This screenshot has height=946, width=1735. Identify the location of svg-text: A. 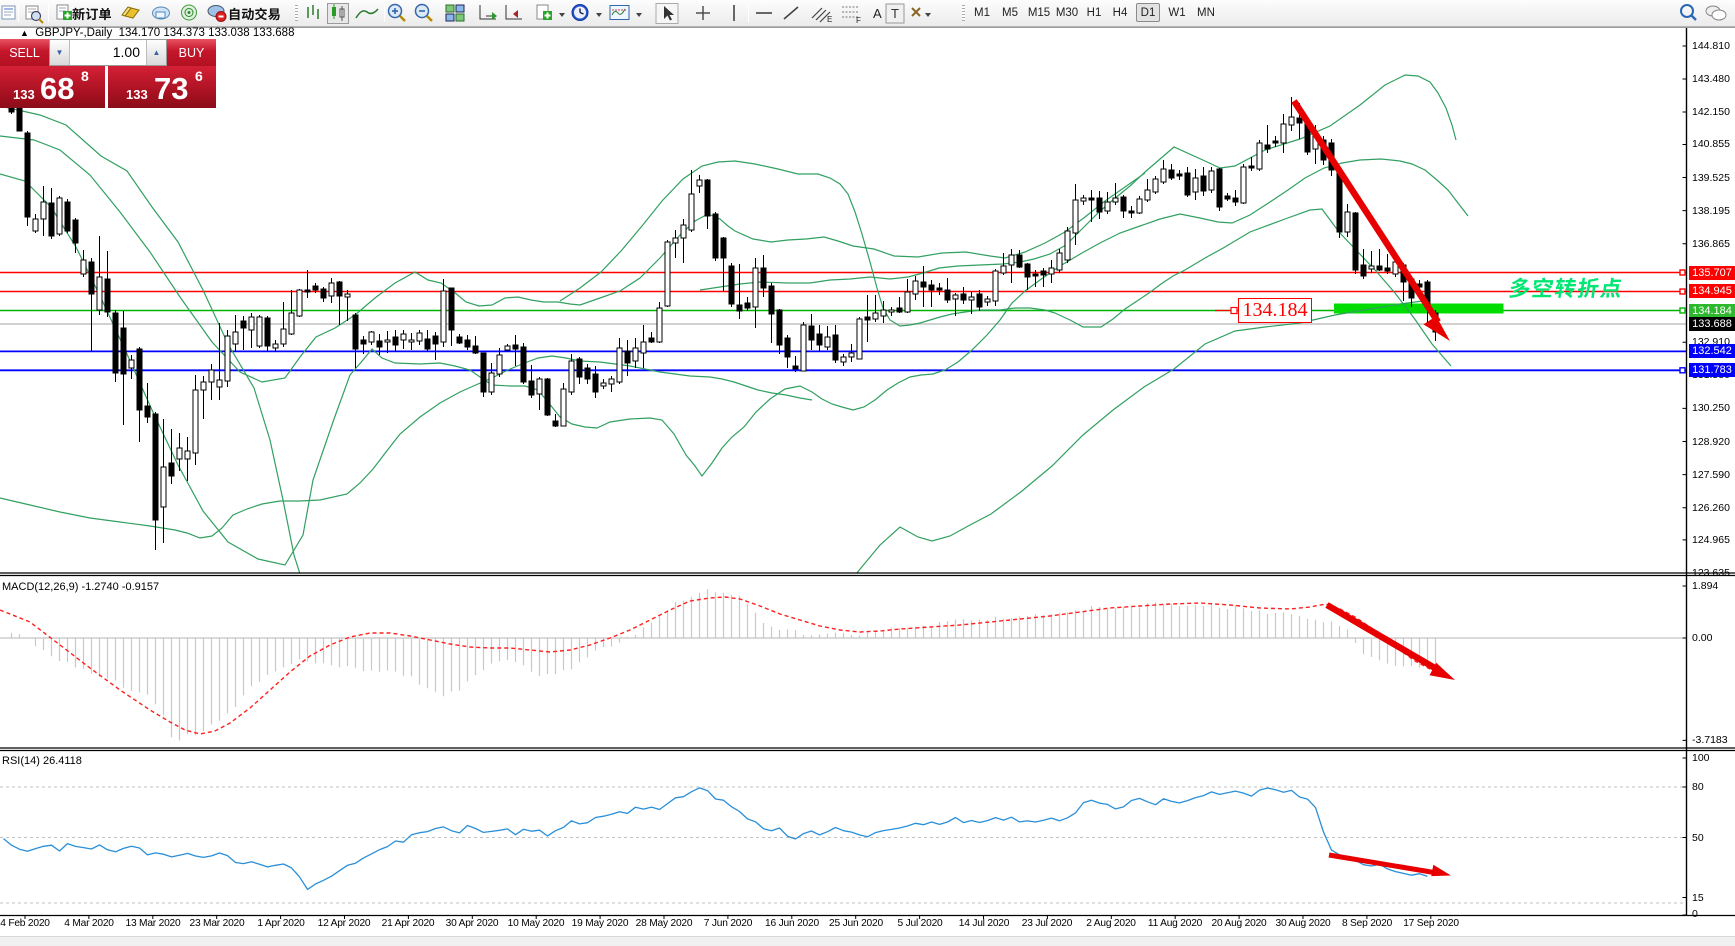
(877, 13).